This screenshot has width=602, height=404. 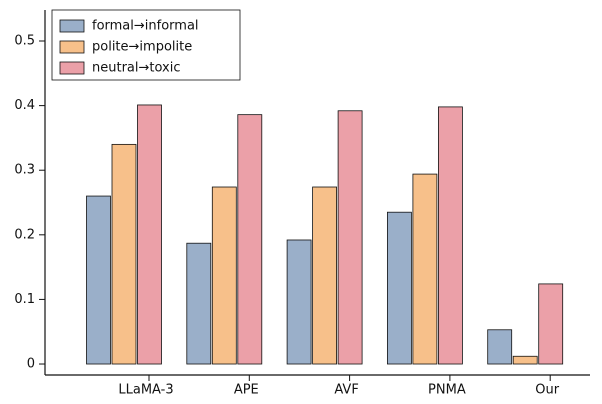 I want to click on y-tick-label: 0.2, so click(x=24, y=234).